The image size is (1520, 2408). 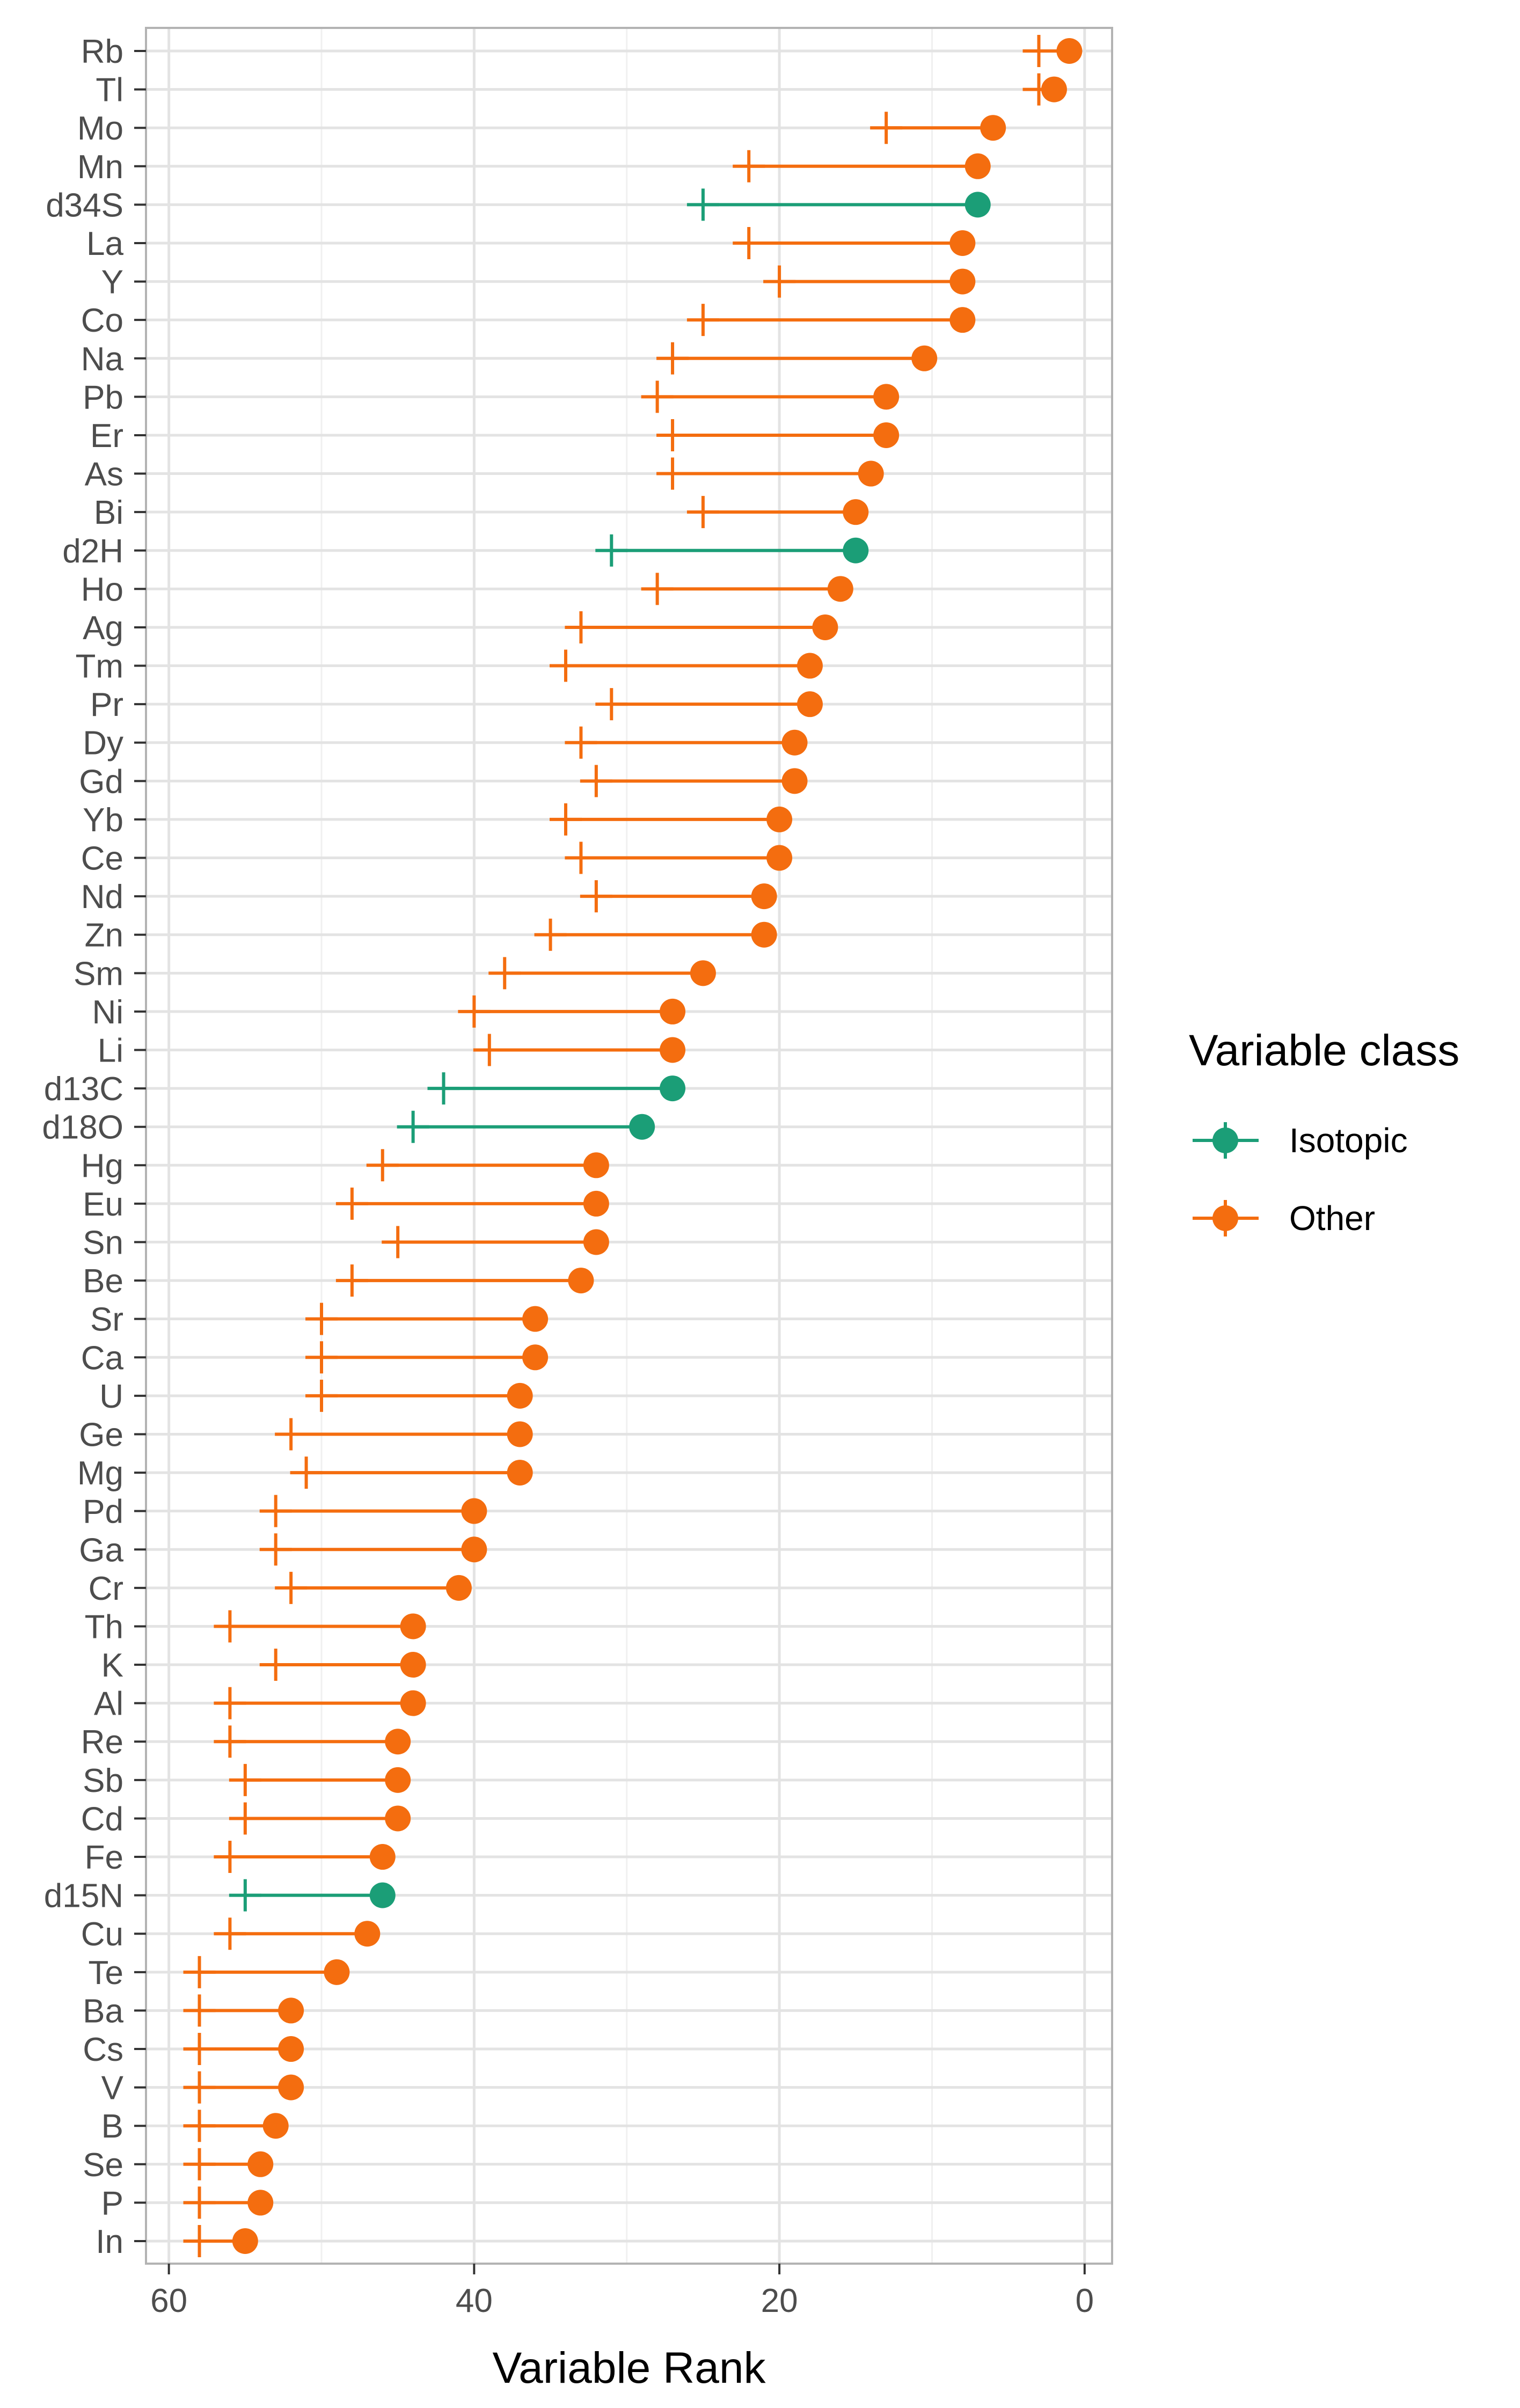 I want to click on point-marker-Ce, so click(x=779, y=858).